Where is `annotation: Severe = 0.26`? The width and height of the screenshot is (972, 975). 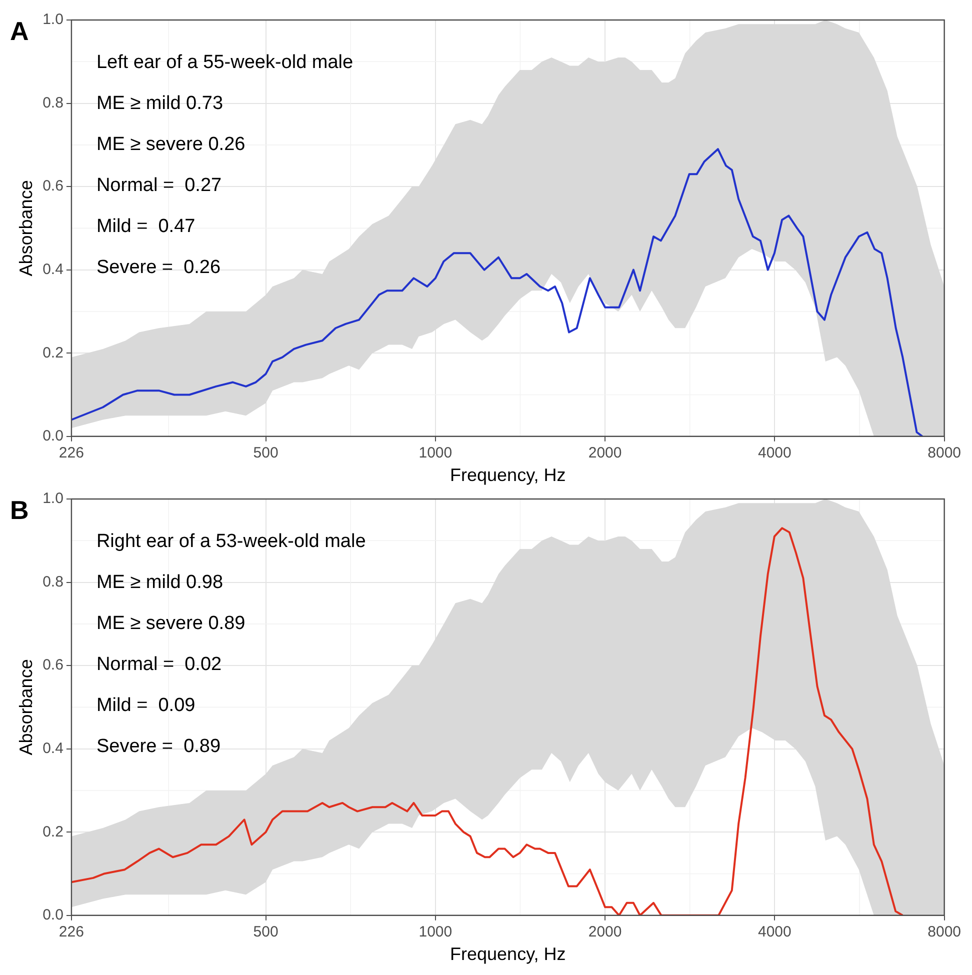
annotation: Severe = 0.26 is located at coordinates (158, 267).